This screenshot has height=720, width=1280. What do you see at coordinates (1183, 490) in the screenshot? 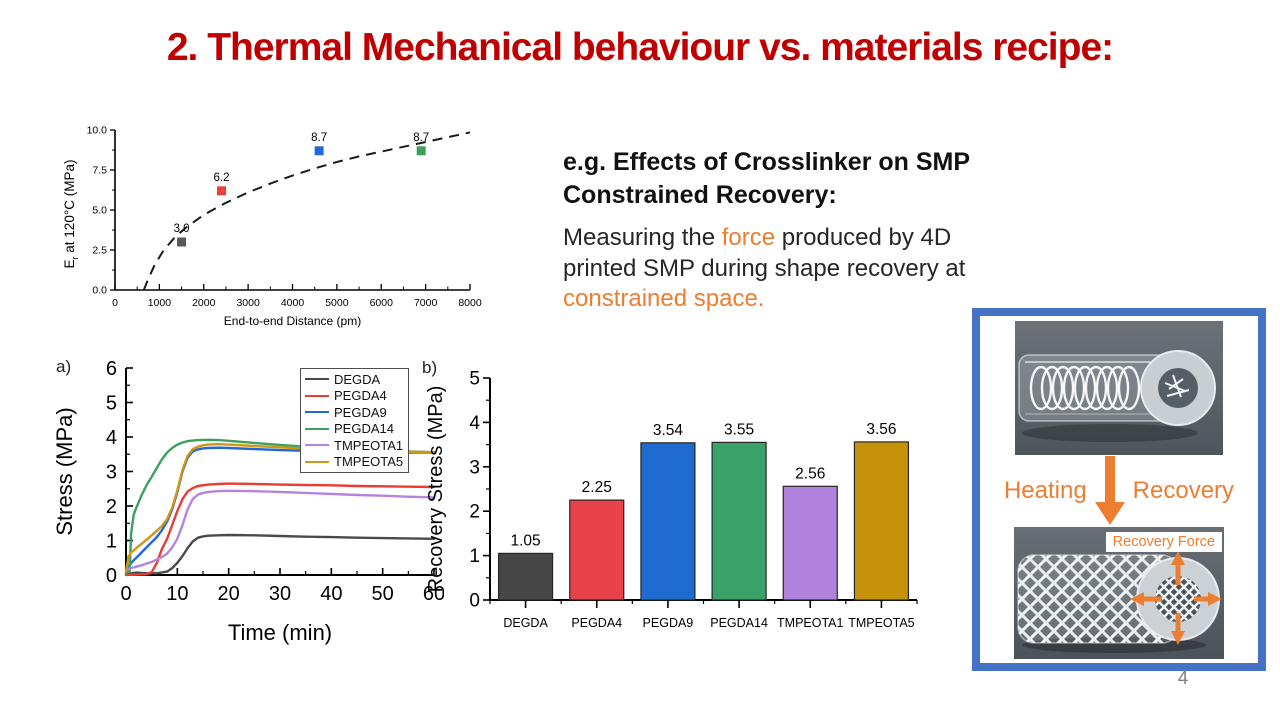
I see `recovery-label: Recovery` at bounding box center [1183, 490].